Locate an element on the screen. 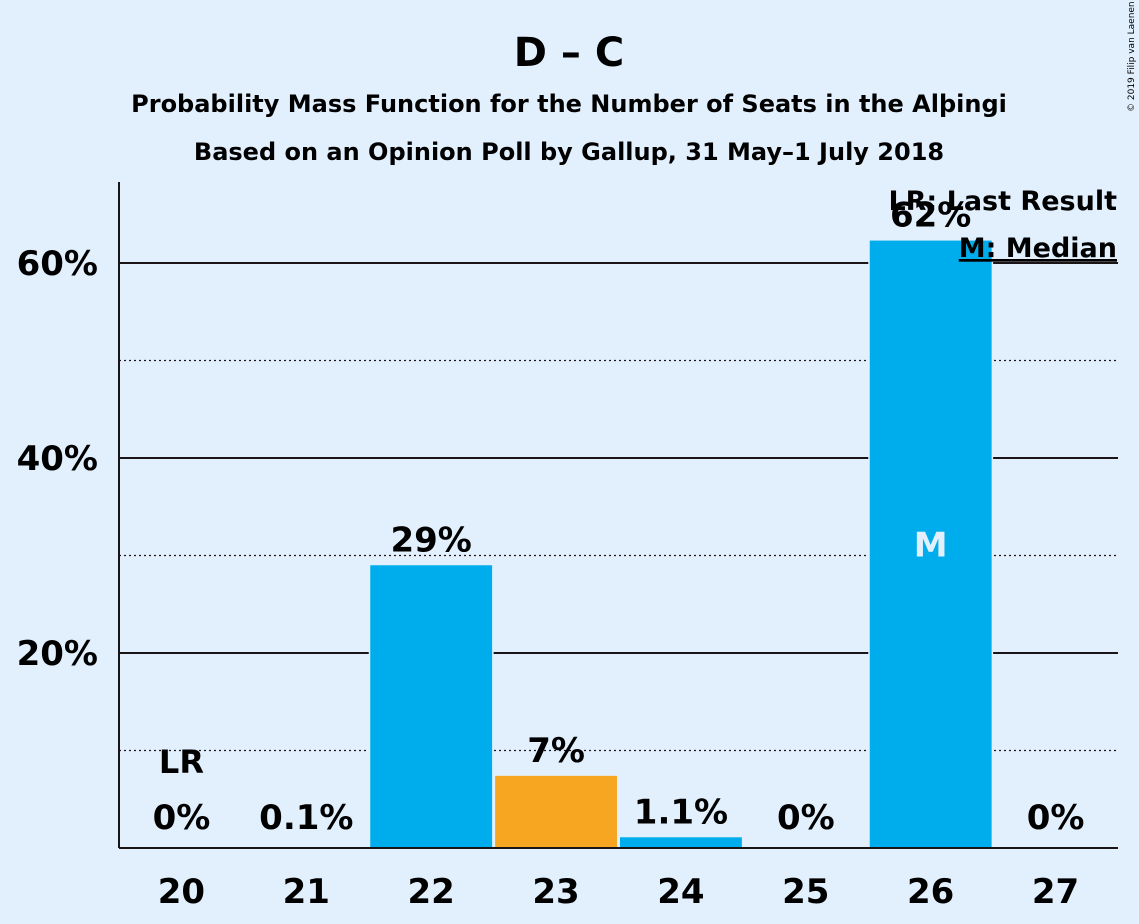  median-marker: M is located at coordinates (931, 545).